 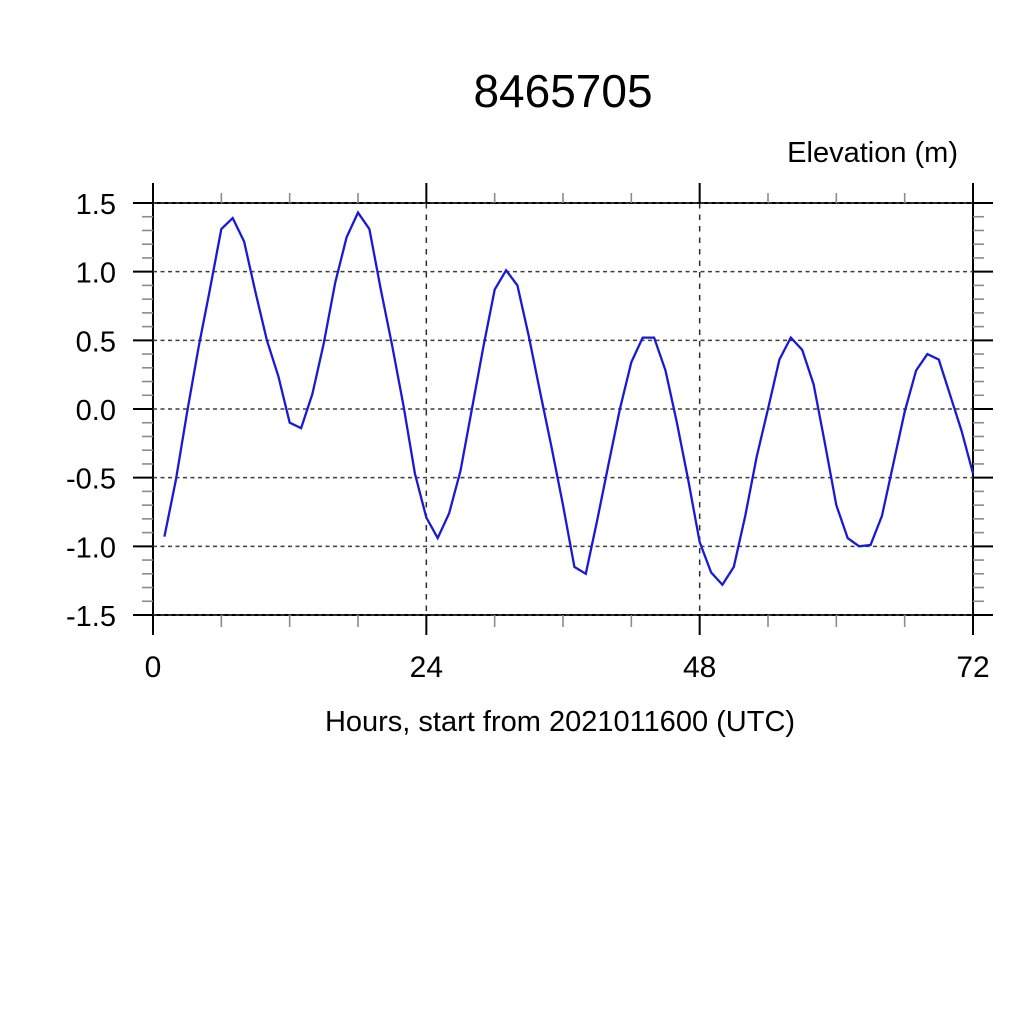 What do you see at coordinates (562, 91) in the screenshot?
I see `chart-title: 8465705` at bounding box center [562, 91].